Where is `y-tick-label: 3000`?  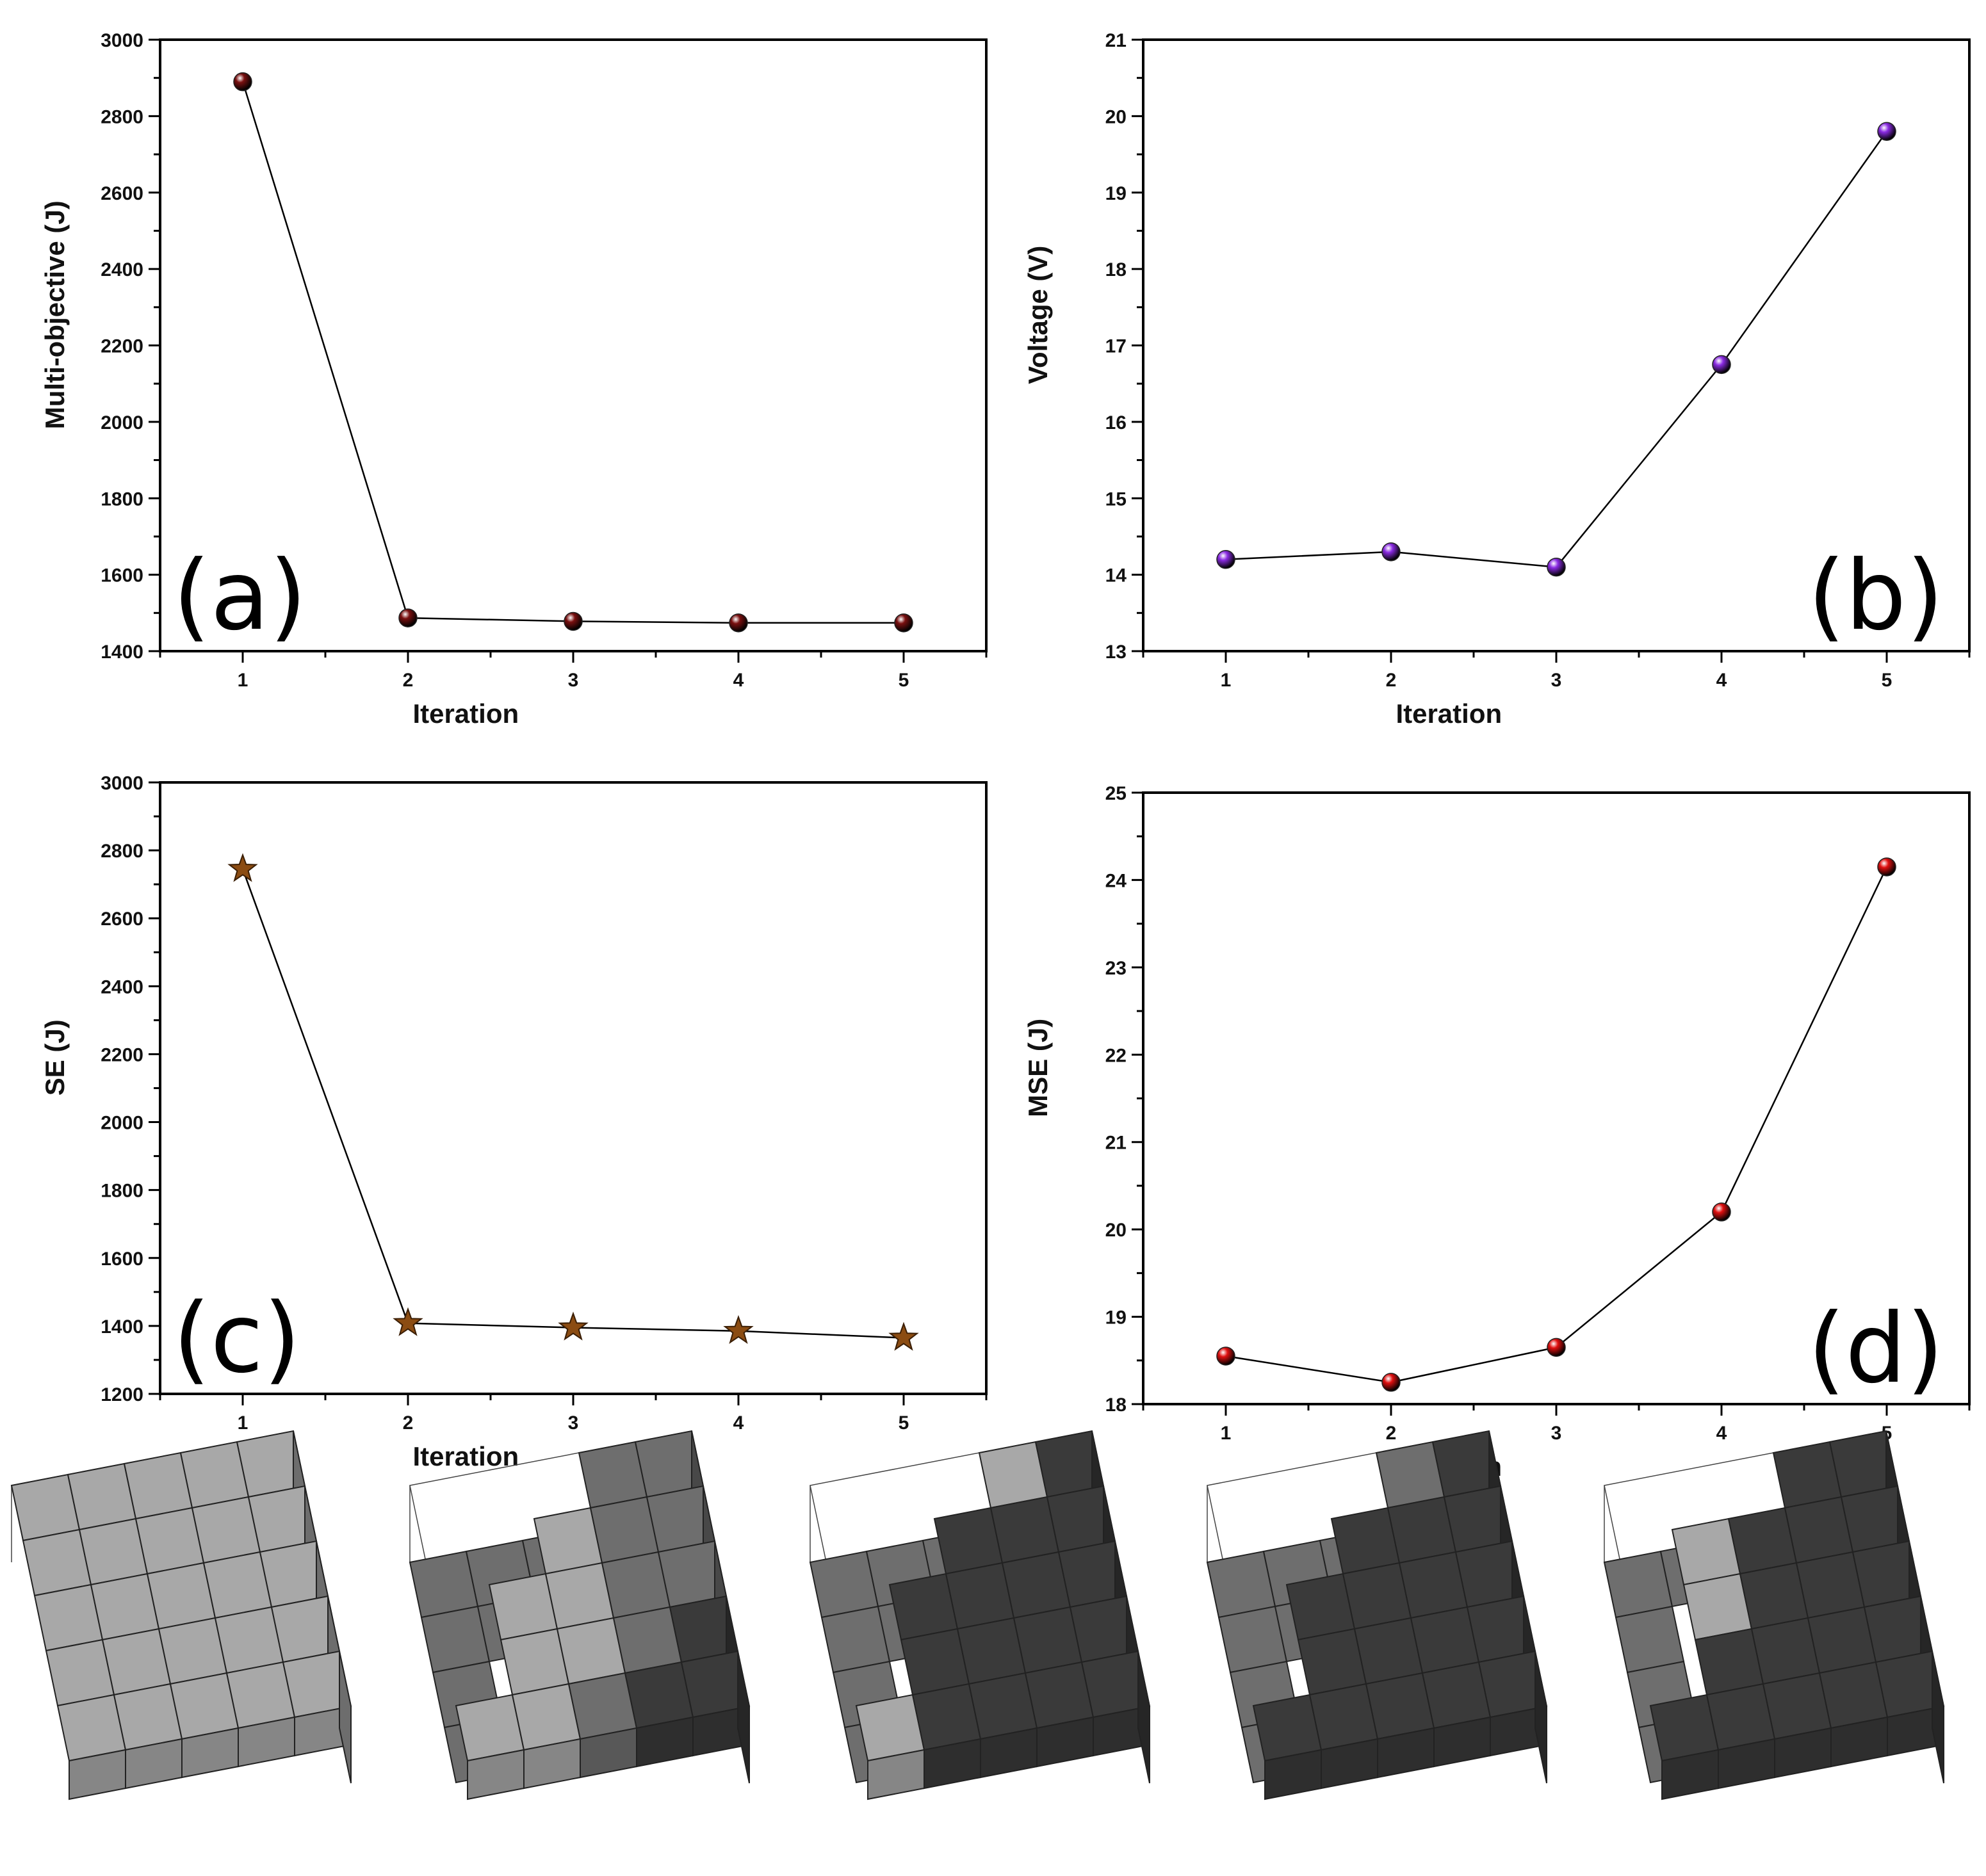
y-tick-label: 3000 is located at coordinates (122, 783).